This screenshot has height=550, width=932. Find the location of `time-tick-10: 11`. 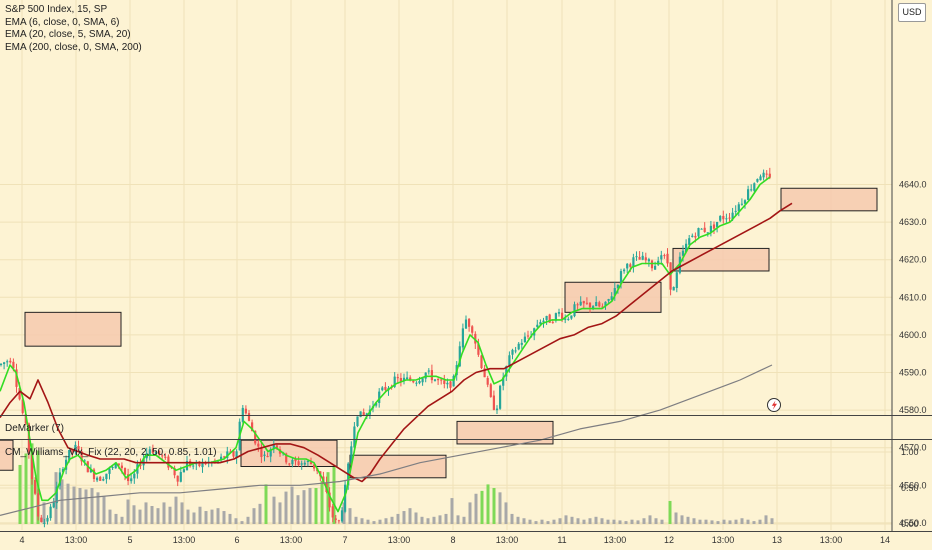

time-tick-10: 11 is located at coordinates (561, 540).